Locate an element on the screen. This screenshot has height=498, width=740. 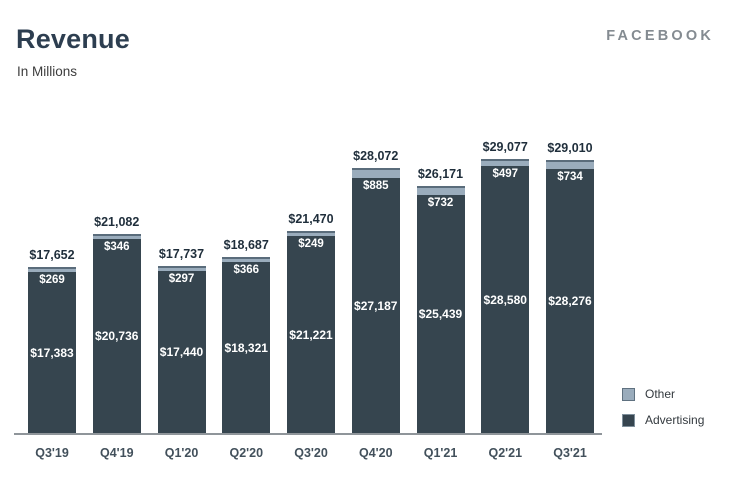
bar-Q3'20: $21,221 $249 is located at coordinates (311, 332).